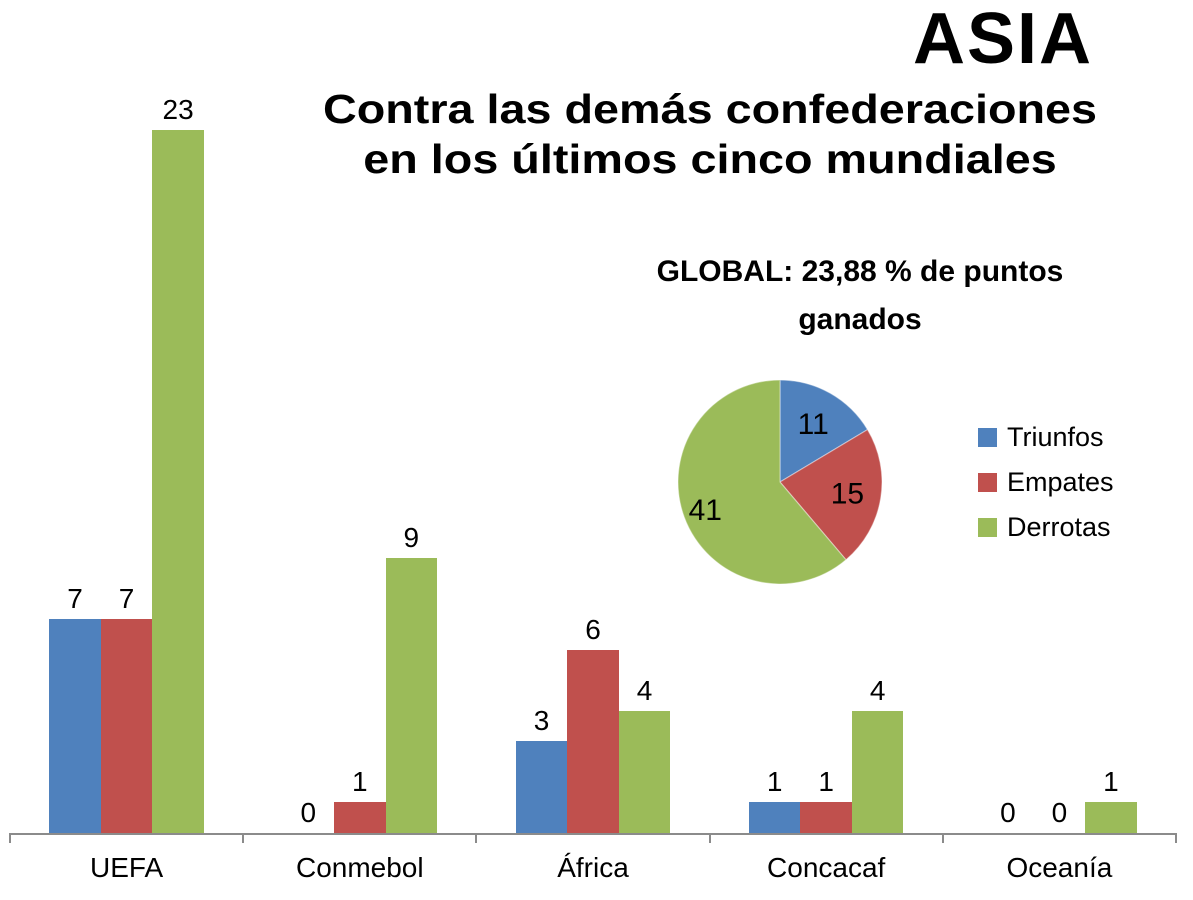 Image resolution: width=1193 pixels, height=900 pixels. Describe the element at coordinates (705, 510) in the screenshot. I see `pie-value-label: 41` at that location.